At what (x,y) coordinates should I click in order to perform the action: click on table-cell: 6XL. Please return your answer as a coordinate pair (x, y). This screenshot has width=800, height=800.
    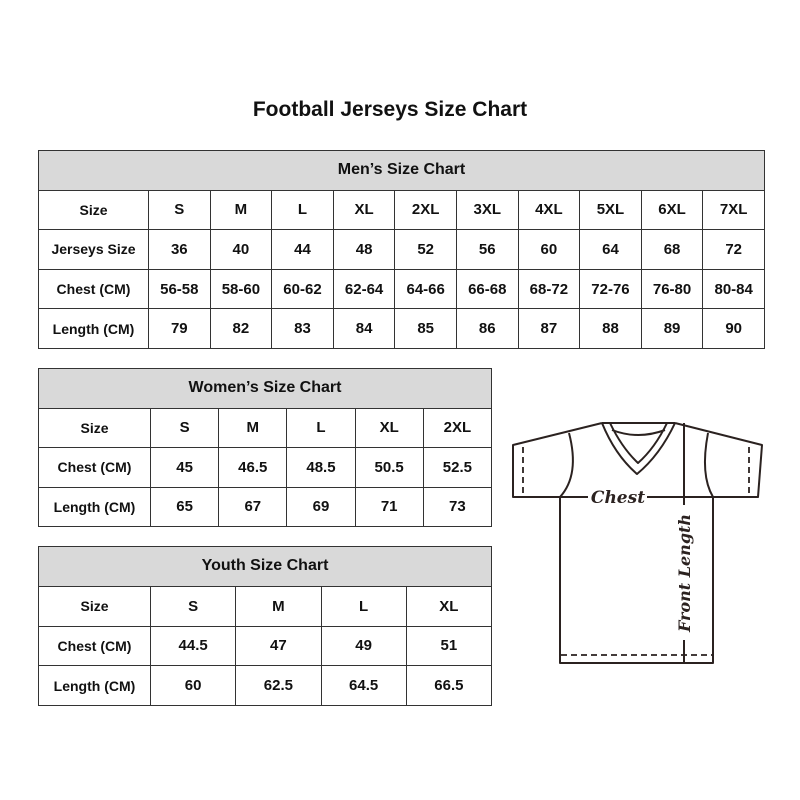
    Looking at the image, I should click on (672, 210).